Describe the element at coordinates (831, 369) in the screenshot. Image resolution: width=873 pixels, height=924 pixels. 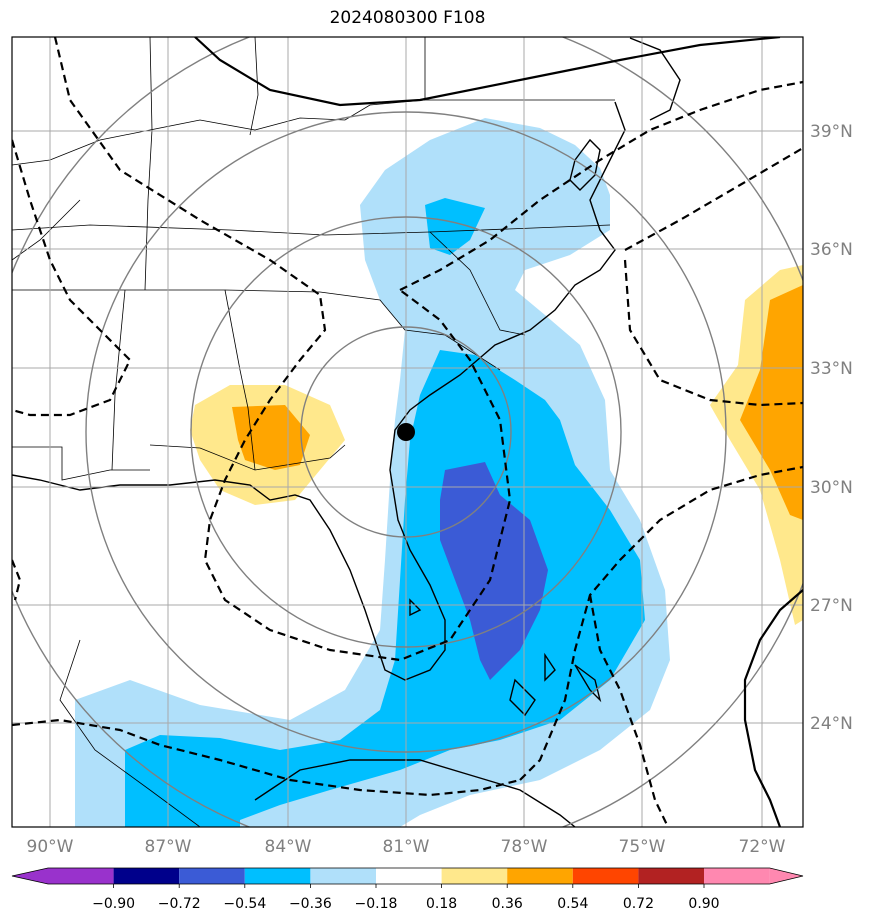
I see `lat-label: 33°N` at that location.